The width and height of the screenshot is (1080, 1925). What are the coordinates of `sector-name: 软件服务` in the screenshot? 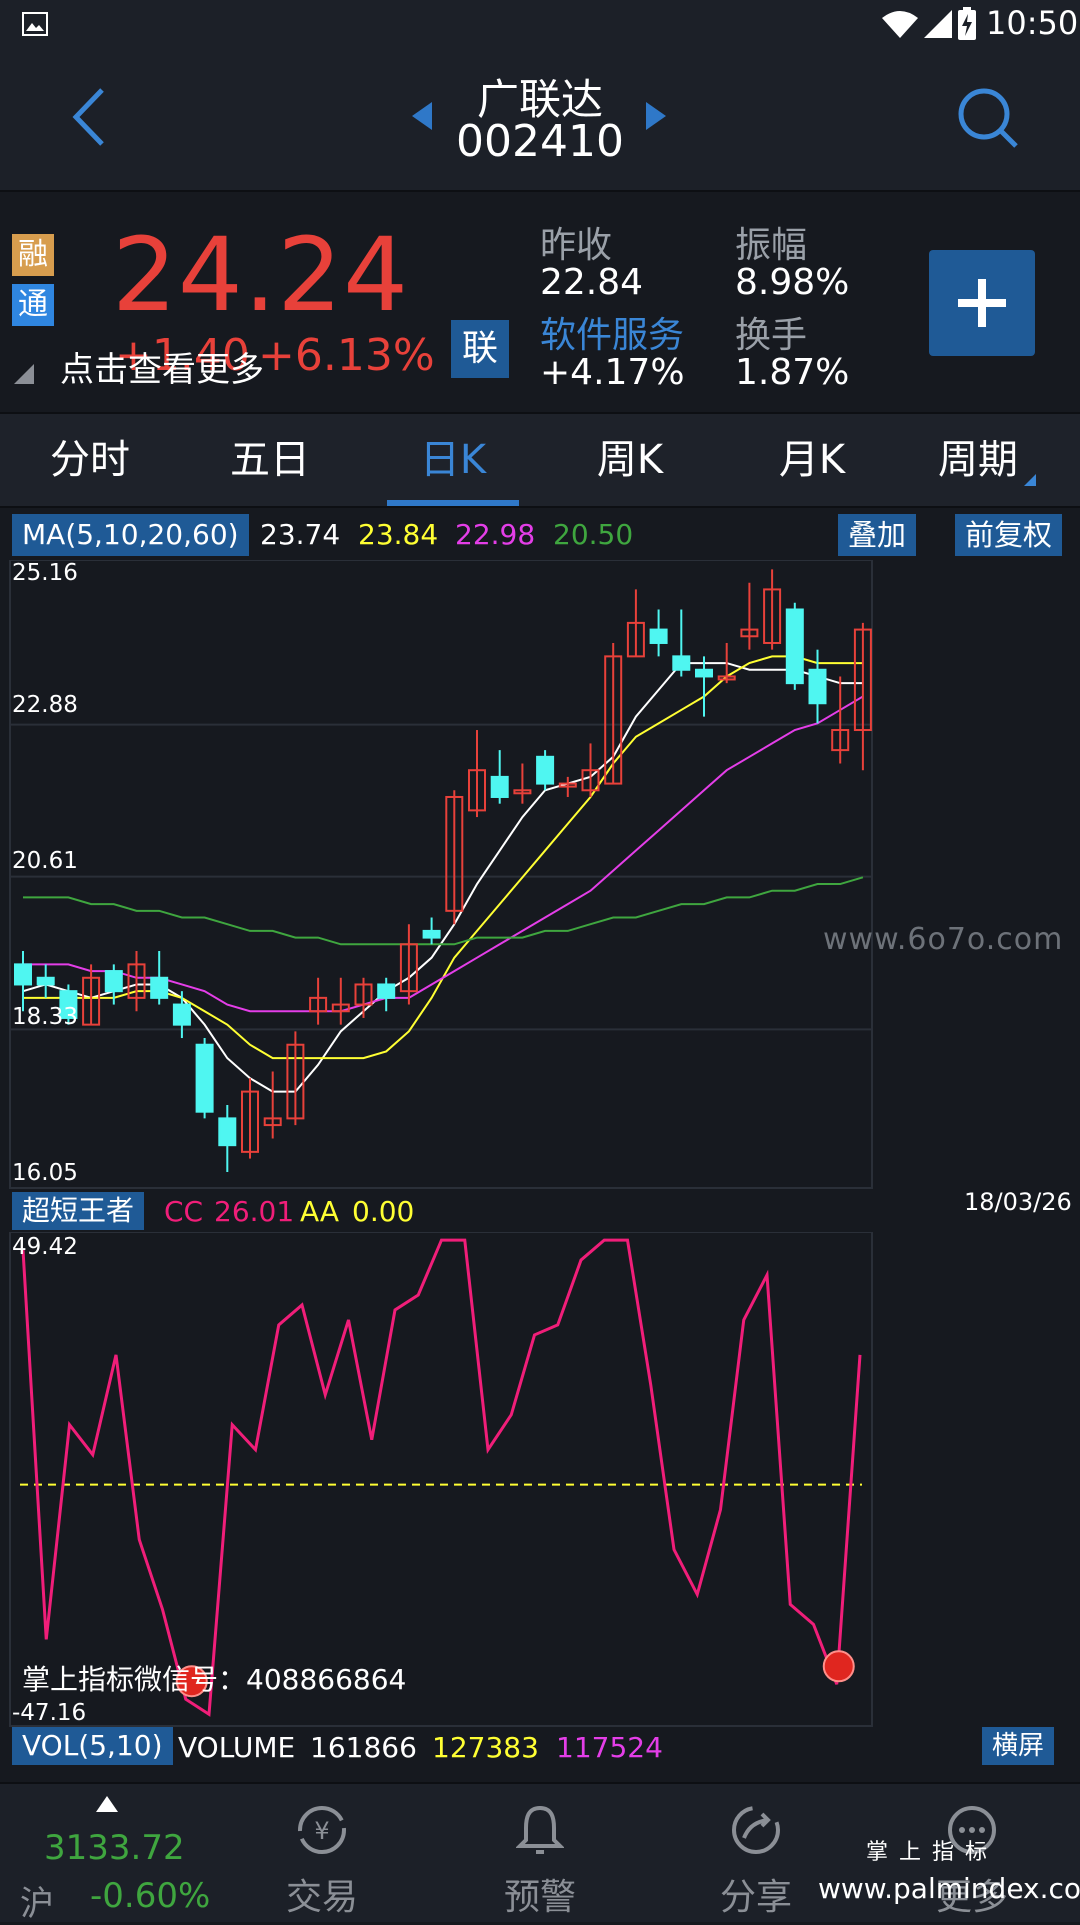 It's located at (612, 335).